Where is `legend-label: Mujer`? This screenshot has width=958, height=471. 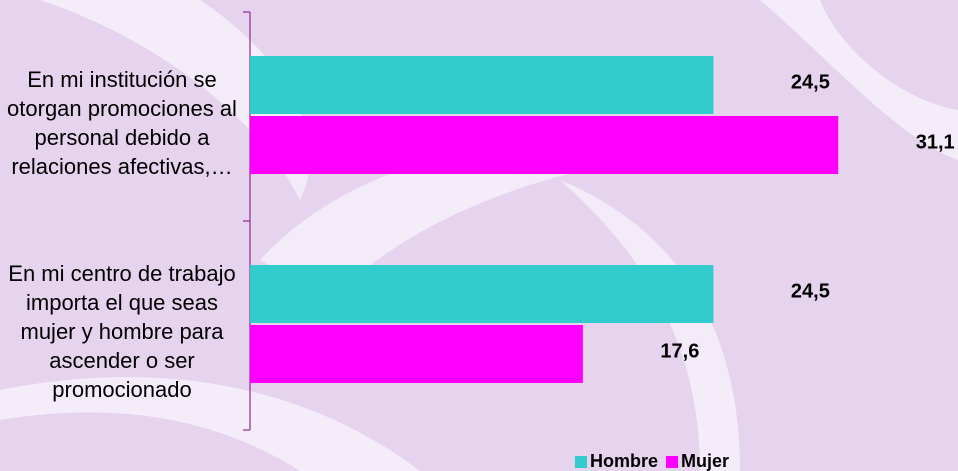 legend-label: Mujer is located at coordinates (705, 461).